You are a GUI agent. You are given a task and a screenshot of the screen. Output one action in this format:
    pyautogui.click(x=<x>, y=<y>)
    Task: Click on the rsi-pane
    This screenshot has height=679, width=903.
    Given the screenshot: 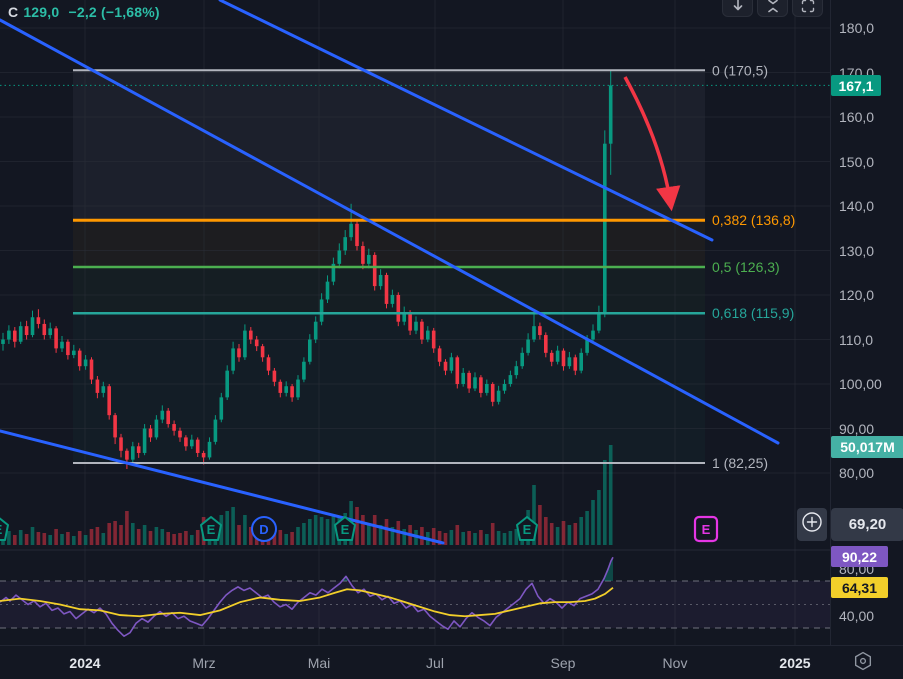 What is the action you would take?
    pyautogui.click(x=415, y=597)
    